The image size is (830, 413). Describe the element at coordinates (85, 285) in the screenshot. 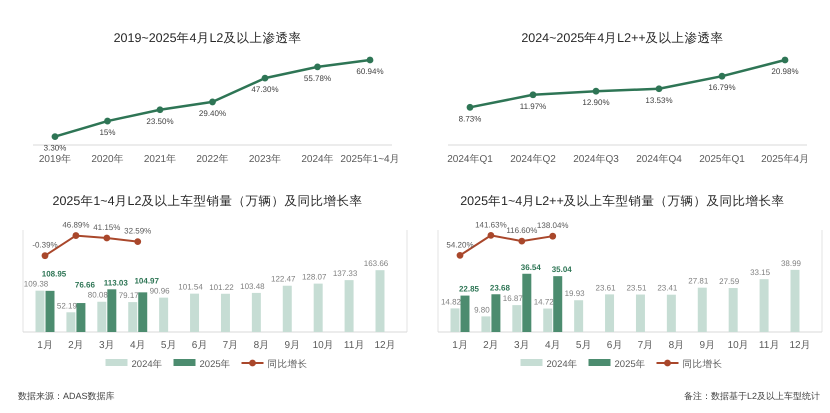

I see `data-label: 76.66` at that location.